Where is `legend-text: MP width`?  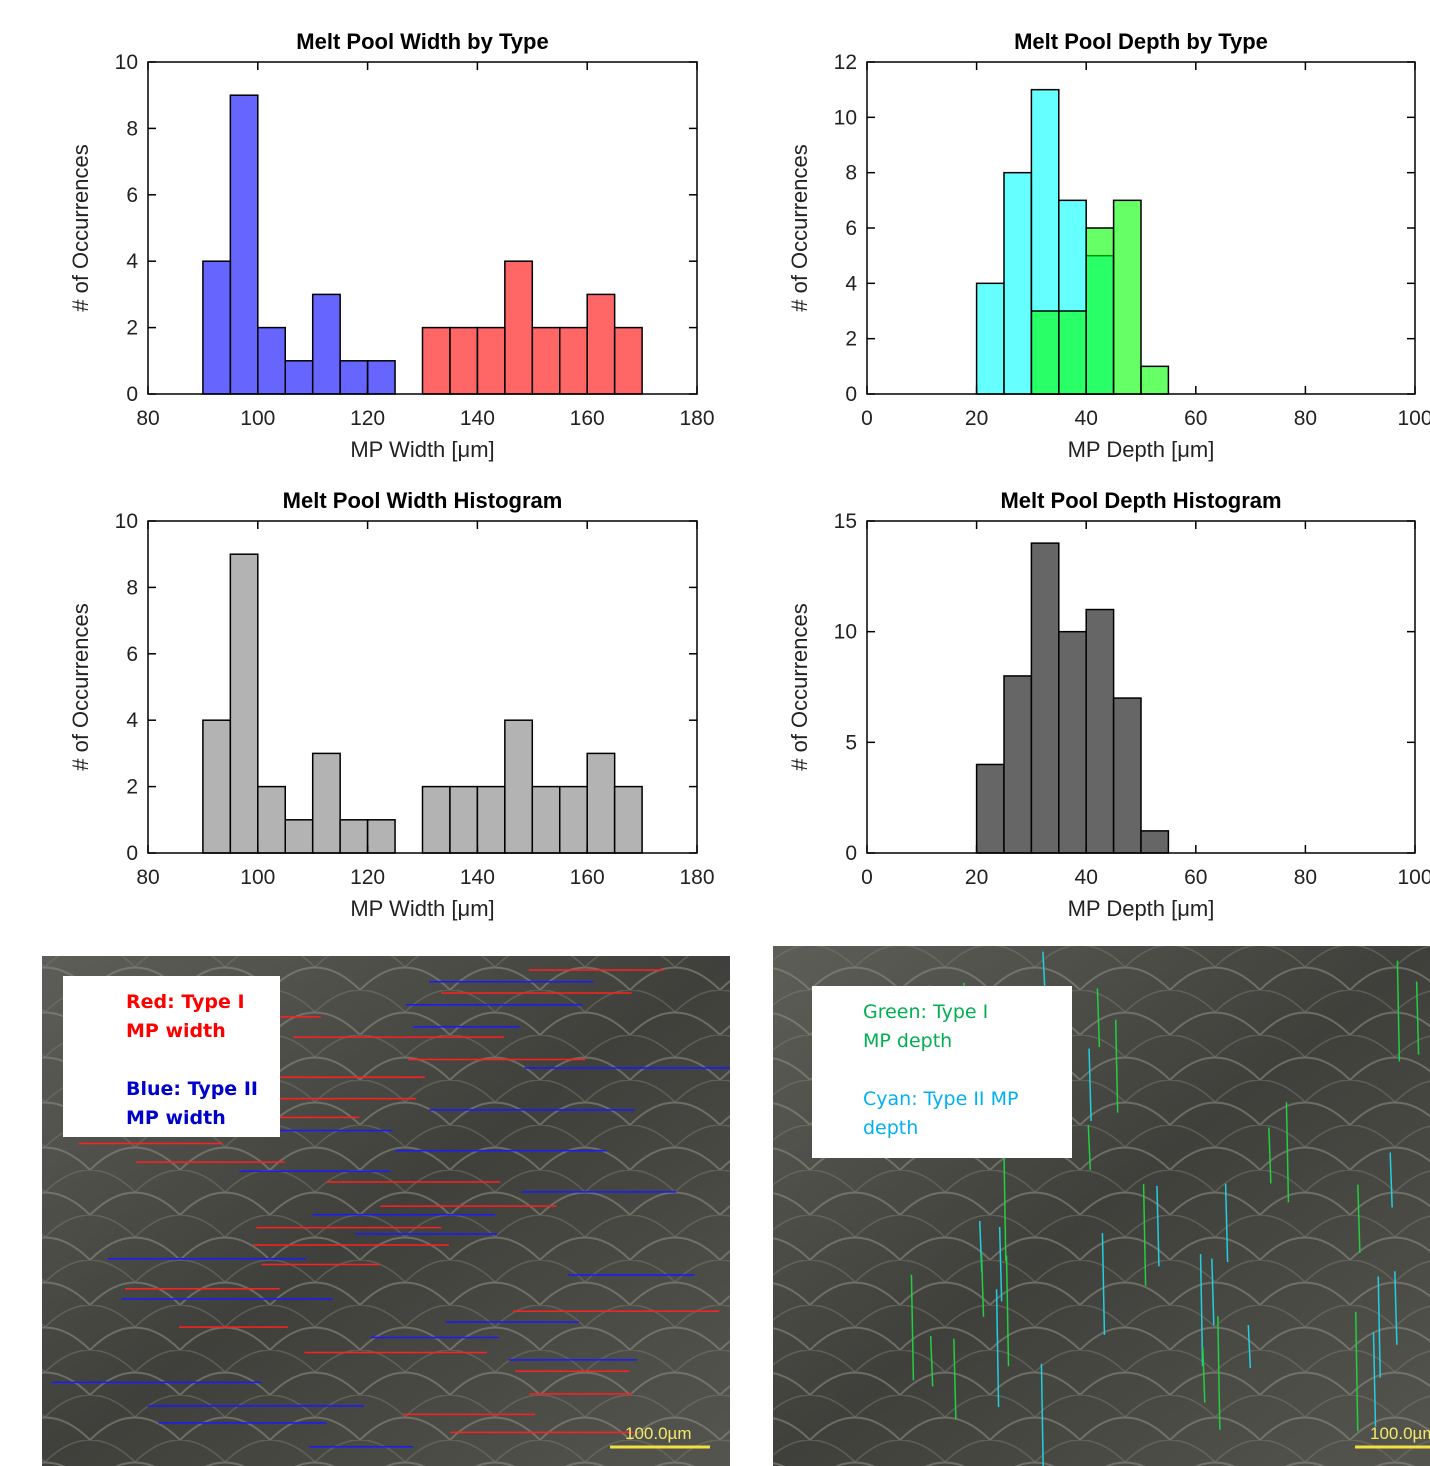 legend-text: MP width is located at coordinates (176, 1118).